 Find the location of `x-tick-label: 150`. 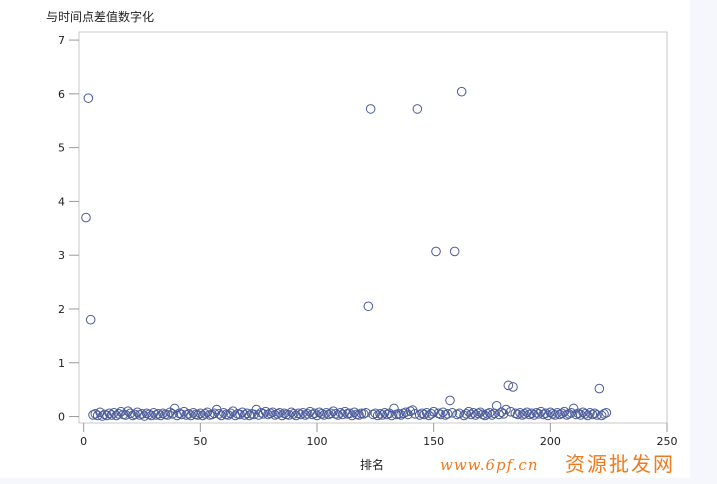

x-tick-label: 150 is located at coordinates (433, 441).